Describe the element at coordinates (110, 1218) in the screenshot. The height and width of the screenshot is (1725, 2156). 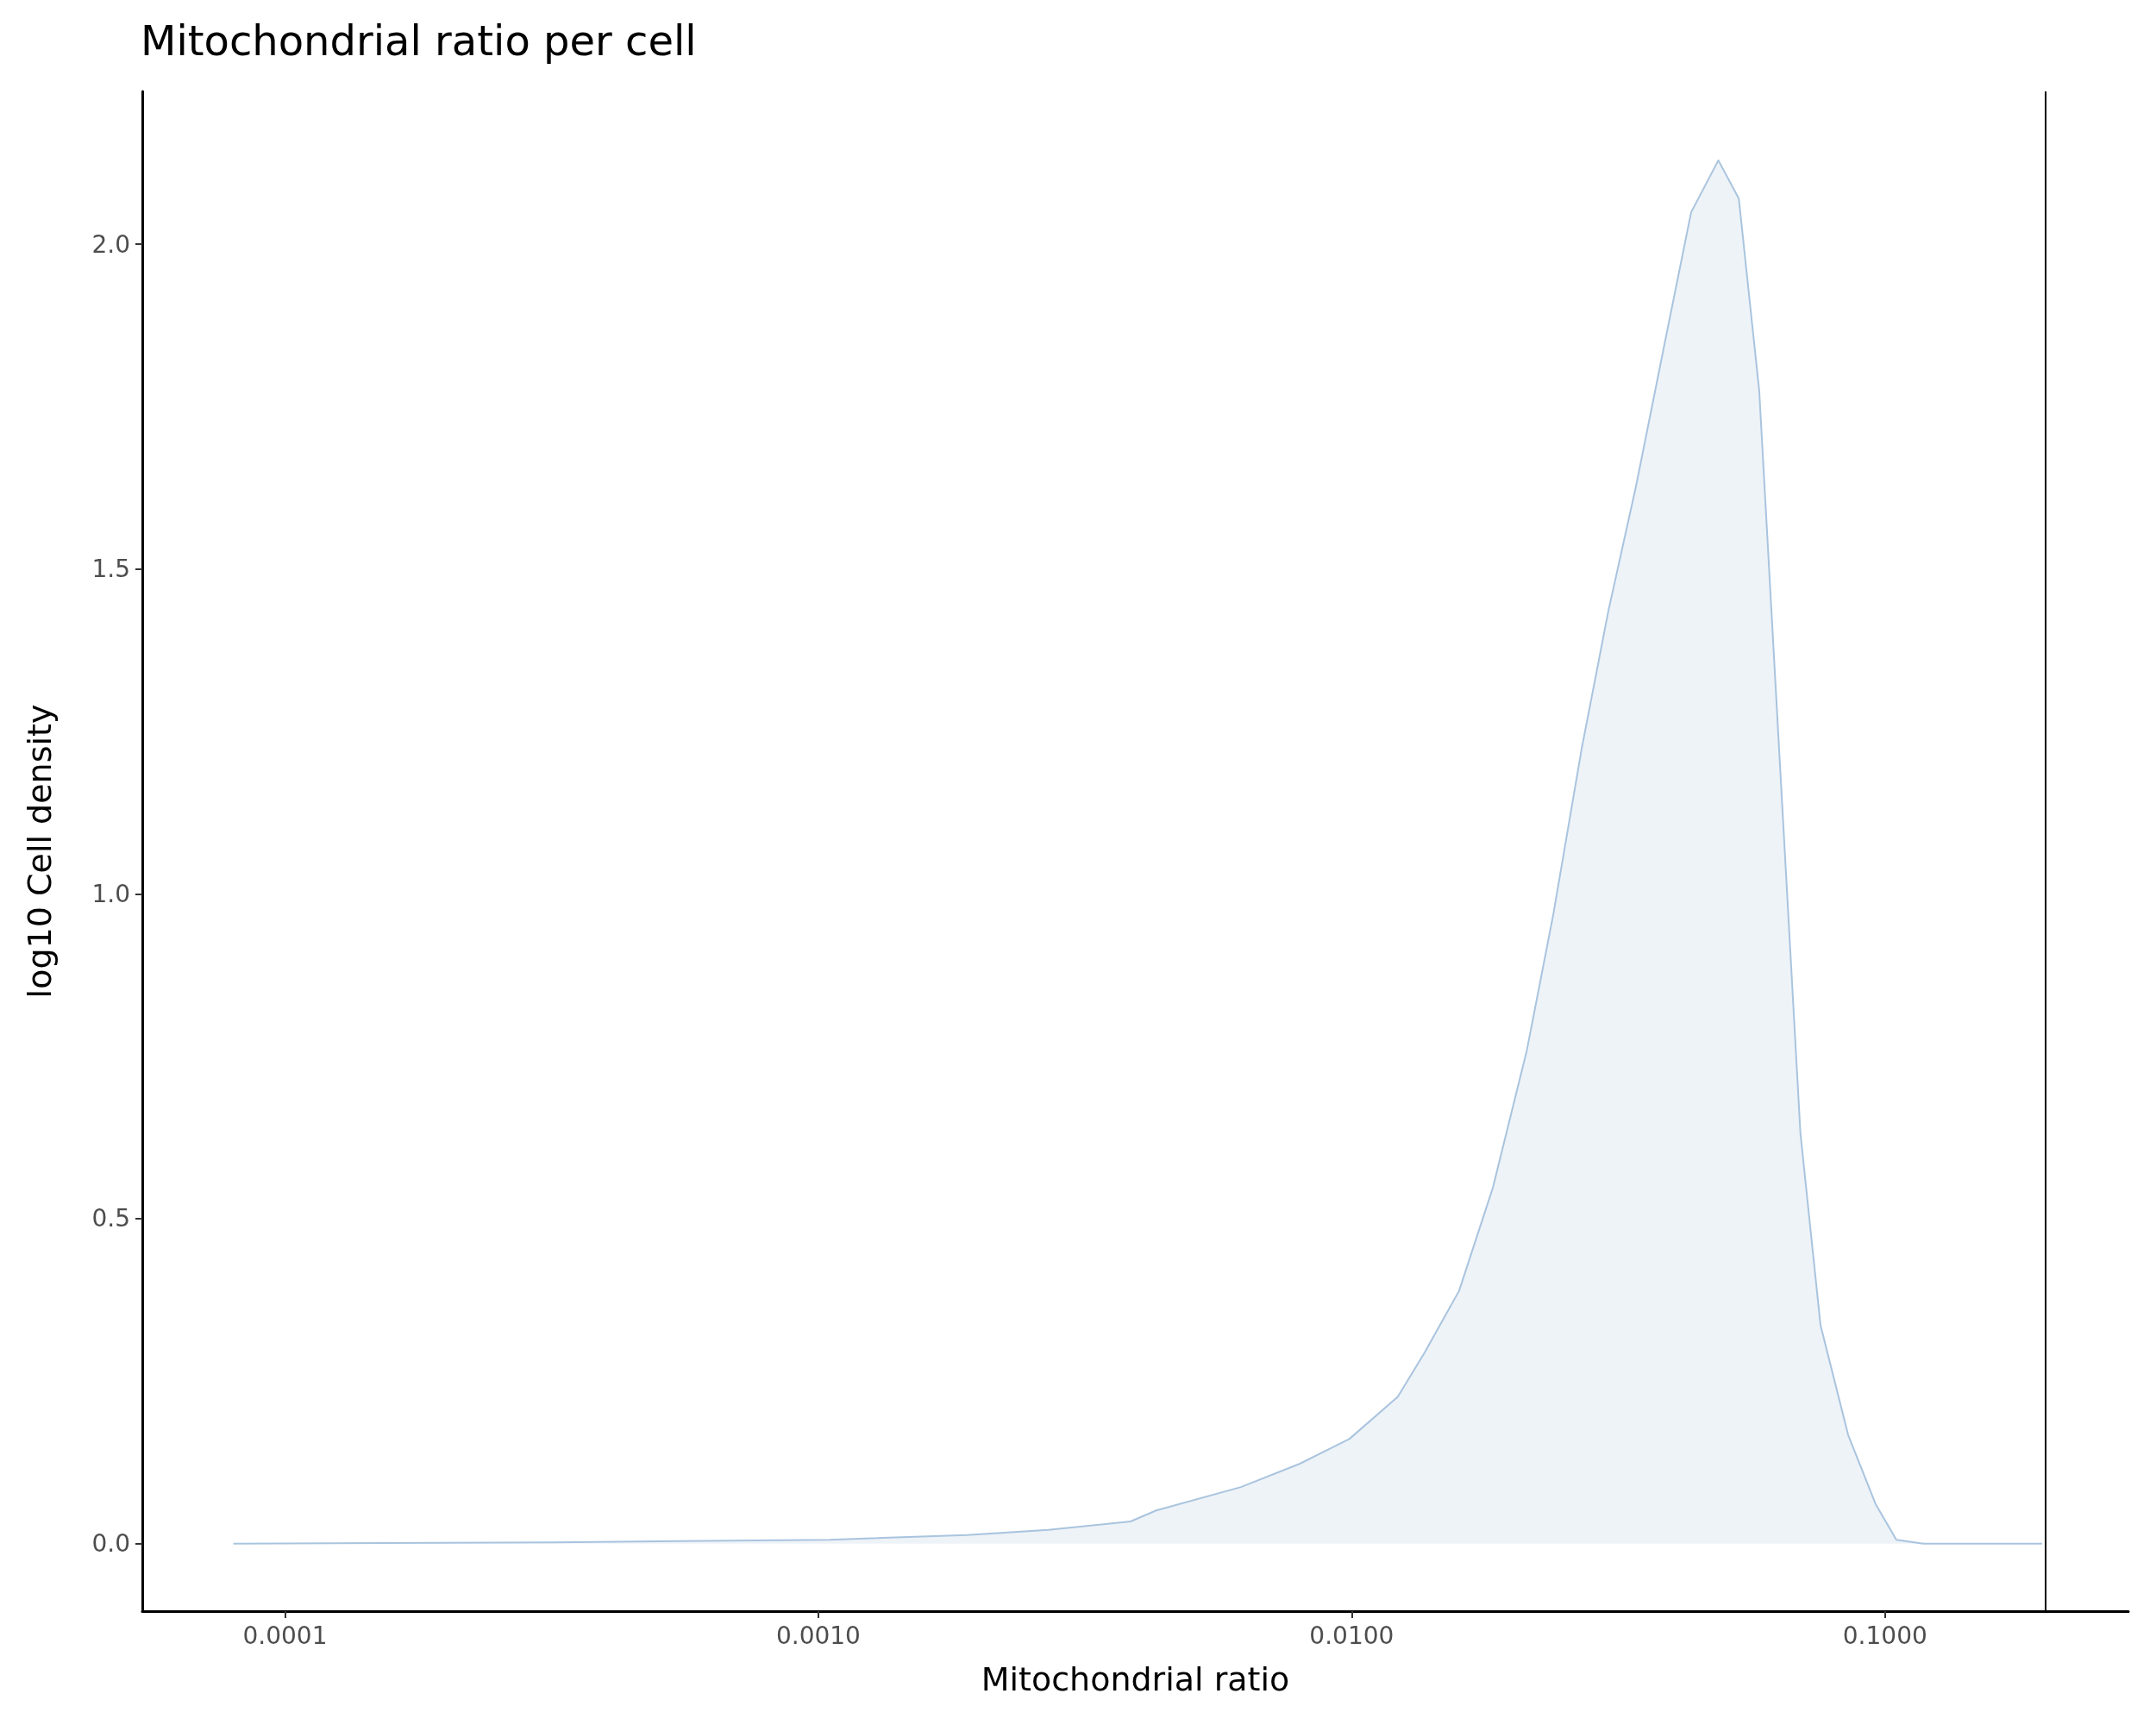
I see `y-tick-label: 0.5` at that location.